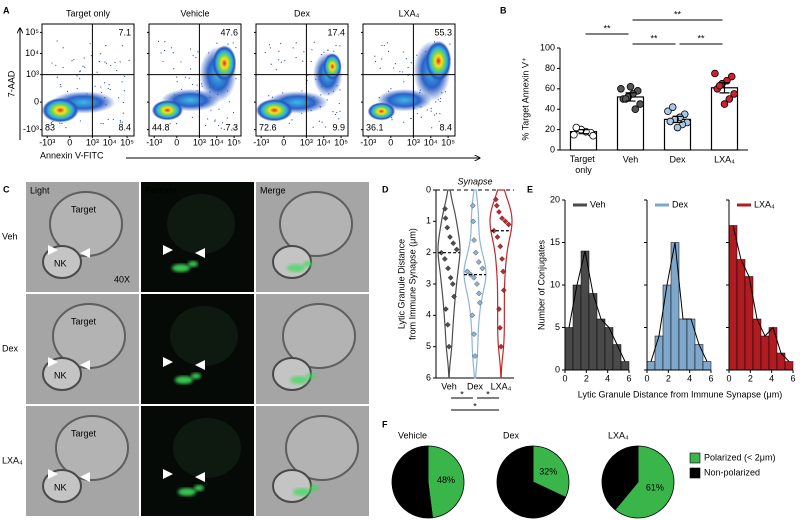  What do you see at coordinates (60, 263) in the screenshot?
I see `cell-label: NK` at bounding box center [60, 263].